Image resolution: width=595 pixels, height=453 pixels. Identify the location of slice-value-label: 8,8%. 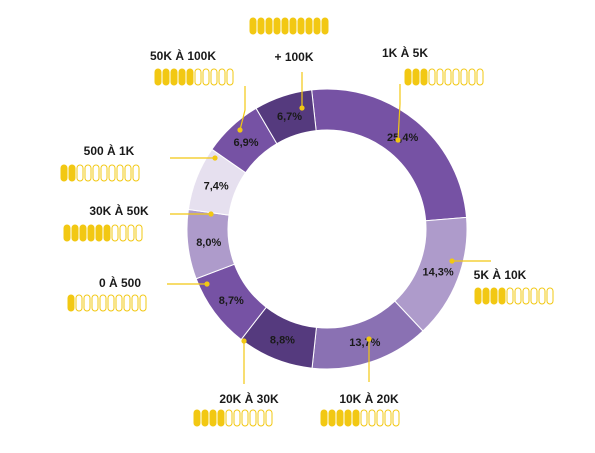
(282, 340).